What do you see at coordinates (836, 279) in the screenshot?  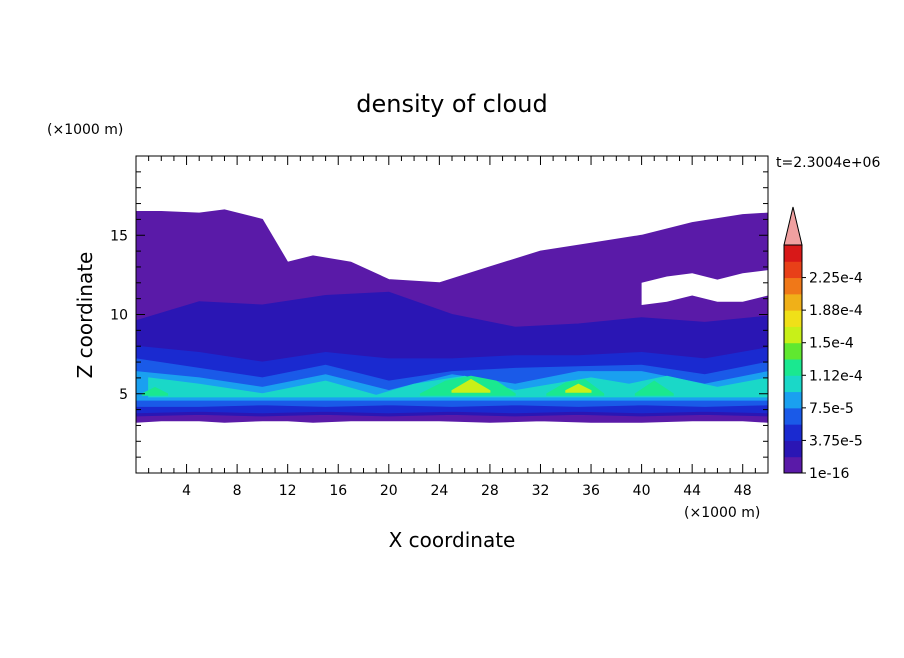 I see `colorbar-label: 2.25e-4` at bounding box center [836, 279].